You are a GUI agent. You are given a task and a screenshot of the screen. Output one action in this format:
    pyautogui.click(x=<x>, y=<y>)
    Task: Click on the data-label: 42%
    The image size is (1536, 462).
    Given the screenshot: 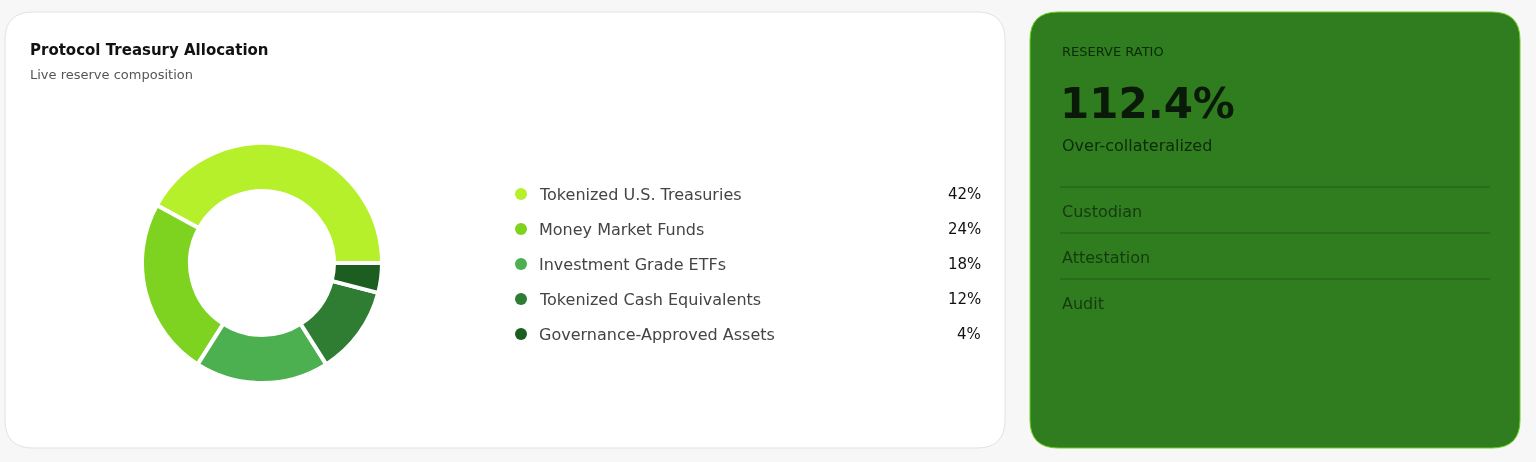 What is the action you would take?
    pyautogui.click(x=965, y=194)
    